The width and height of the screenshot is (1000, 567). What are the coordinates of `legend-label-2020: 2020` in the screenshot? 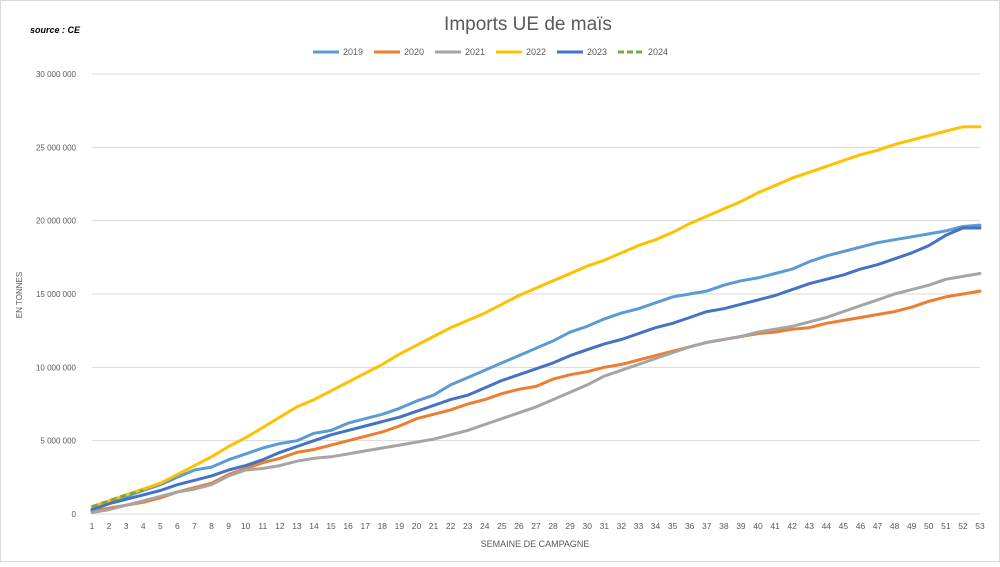 It's located at (414, 52).